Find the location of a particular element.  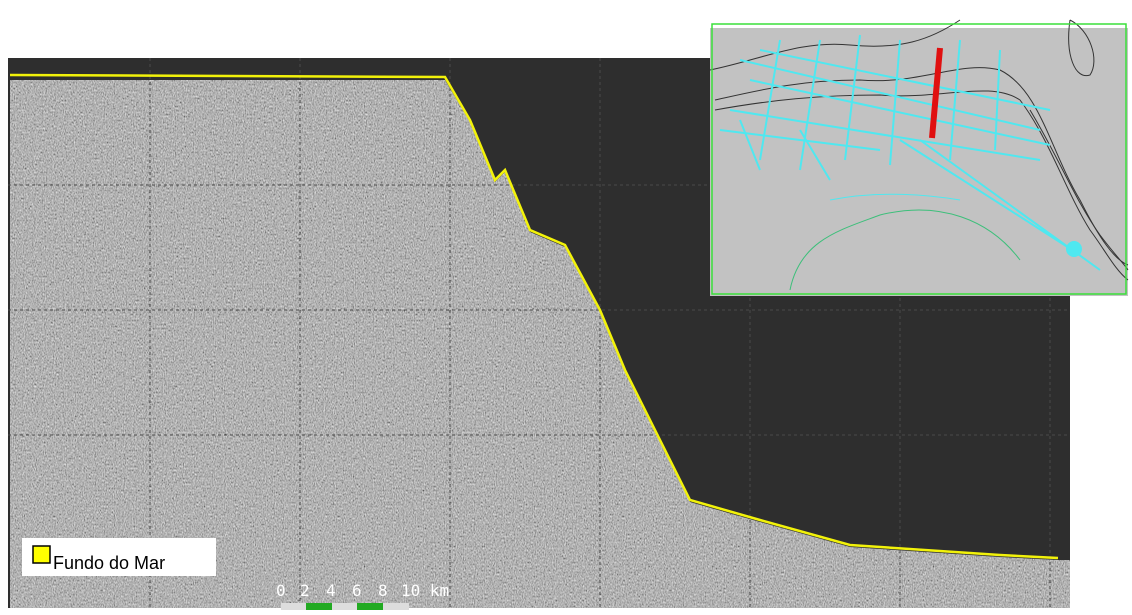

section-location is located at coordinates (936, 93).